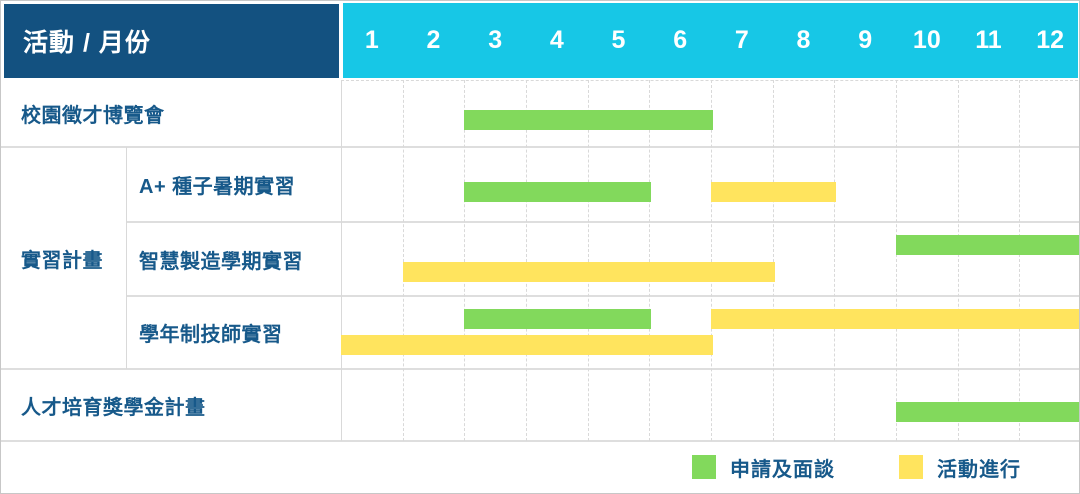 This screenshot has width=1080, height=494. Describe the element at coordinates (709, 80) in the screenshot. I see `grid-top-divider` at that location.